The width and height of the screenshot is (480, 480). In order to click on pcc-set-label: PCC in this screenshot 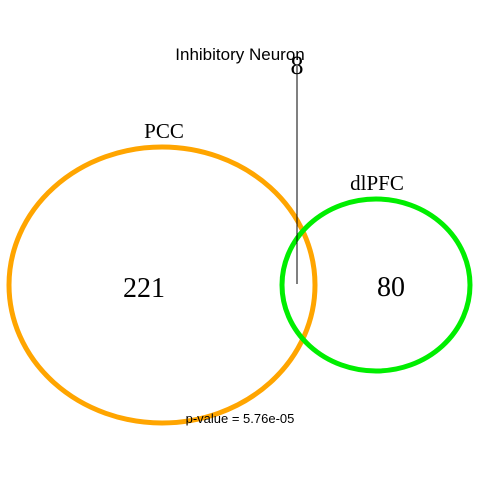, I will do `click(164, 131)`.